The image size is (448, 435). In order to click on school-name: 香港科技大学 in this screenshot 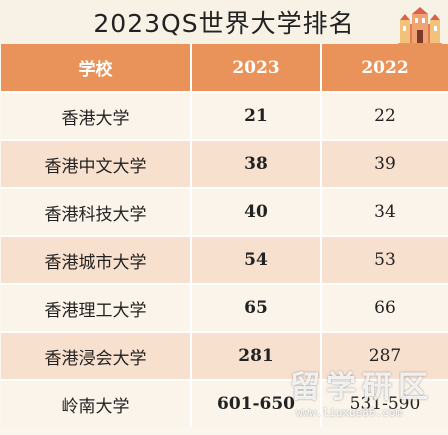, I will do `click(96, 211)`.